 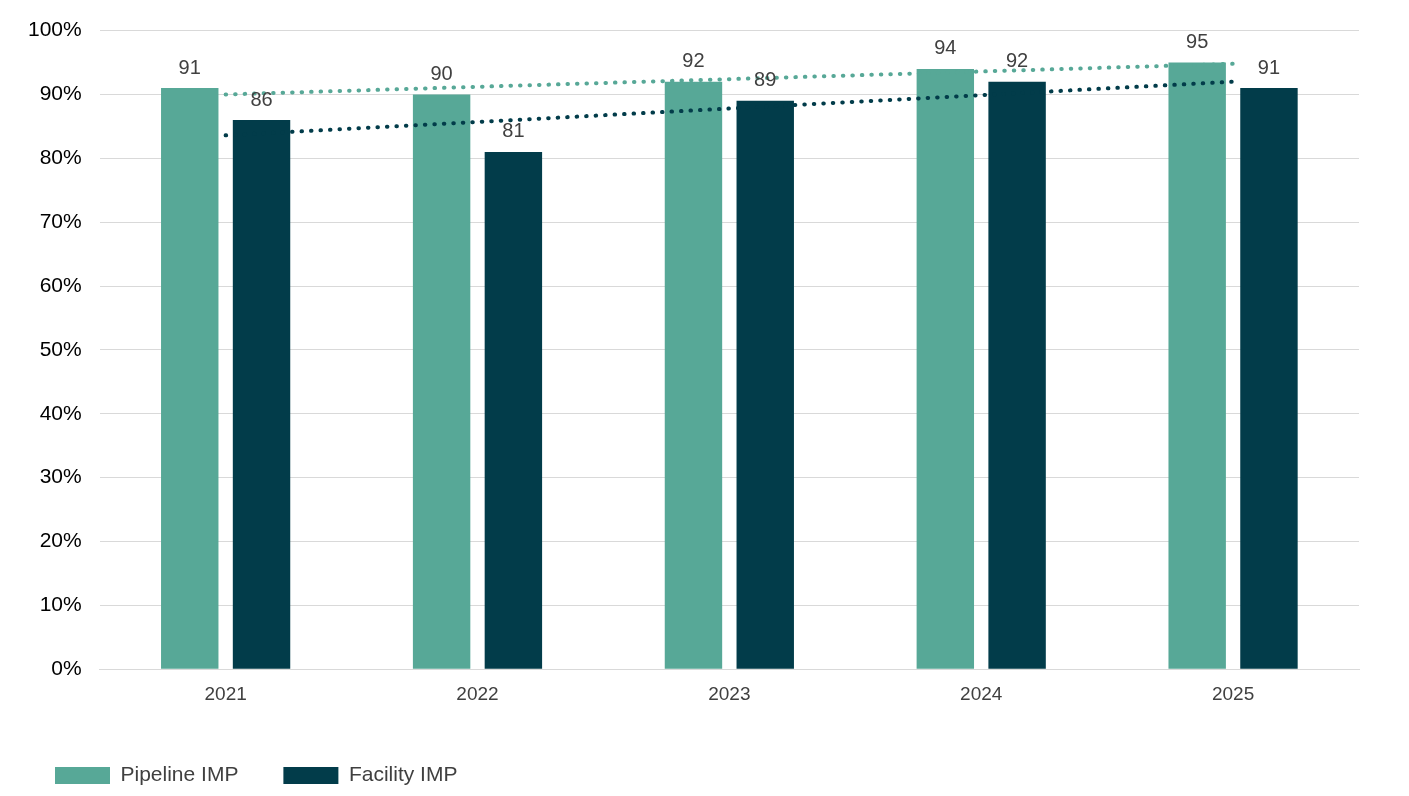 What do you see at coordinates (981, 693) in the screenshot?
I see `x-tick-label: 2024` at bounding box center [981, 693].